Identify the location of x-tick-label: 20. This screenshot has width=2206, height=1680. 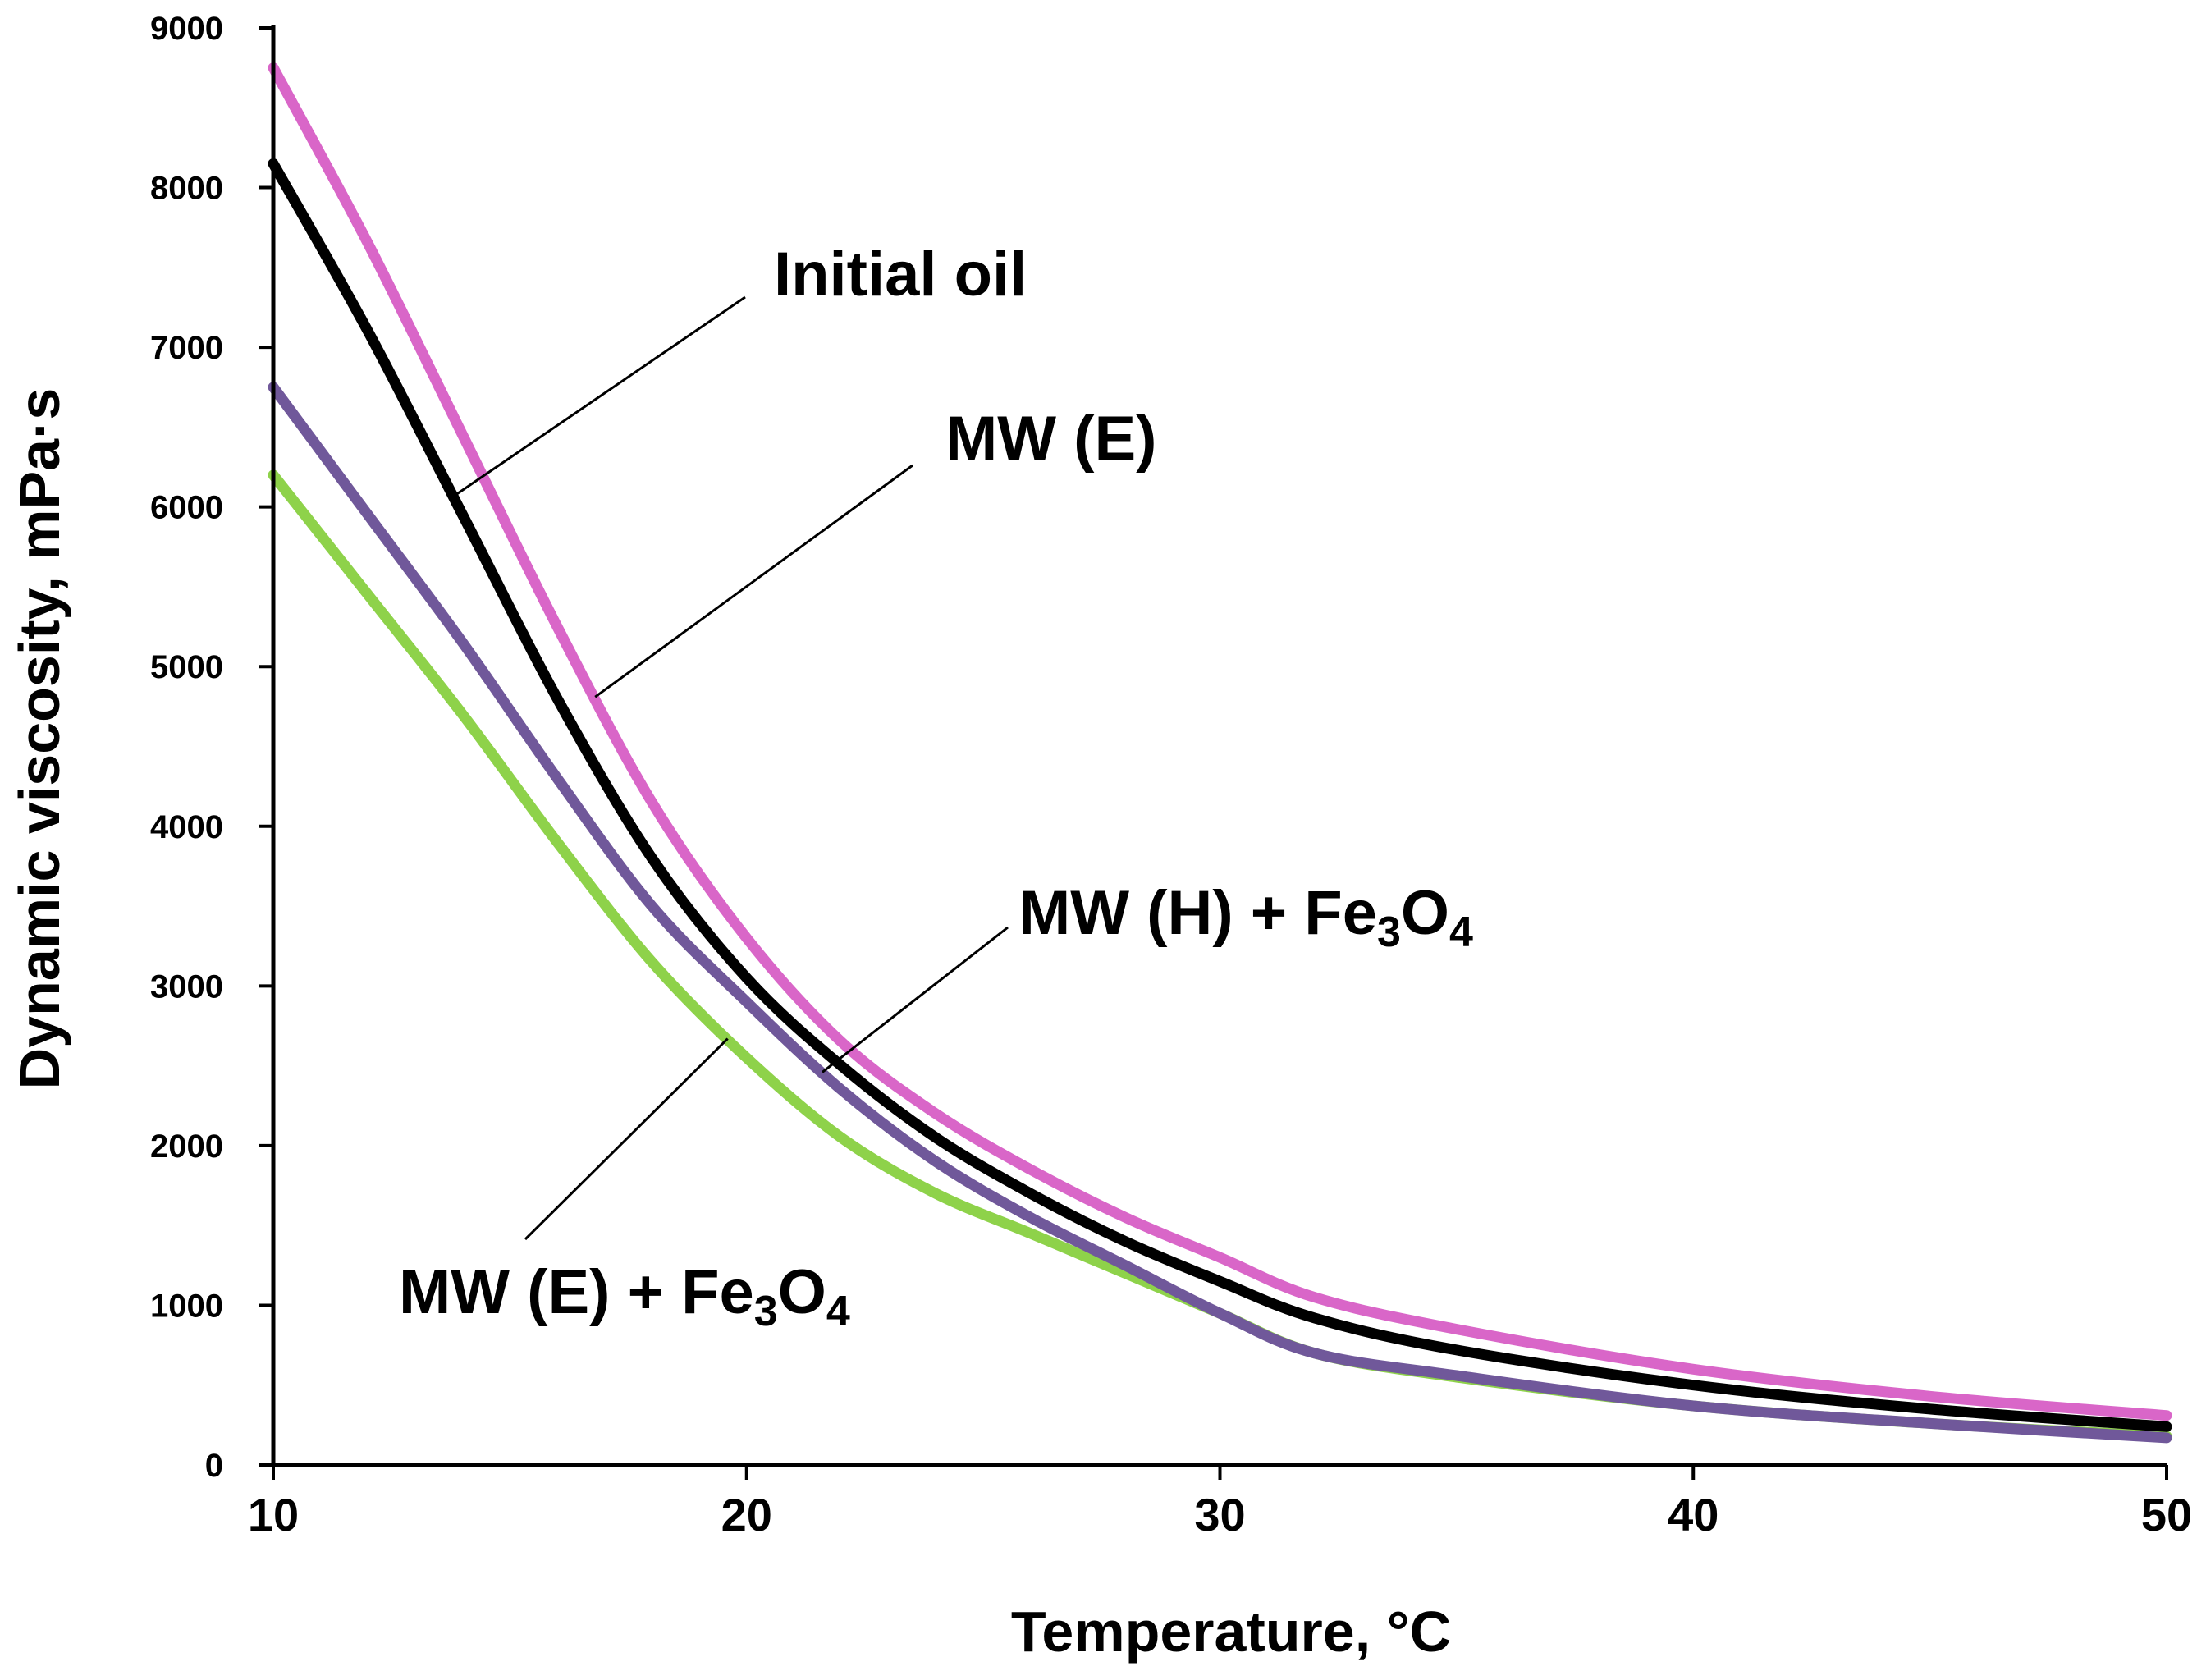
(746, 1514).